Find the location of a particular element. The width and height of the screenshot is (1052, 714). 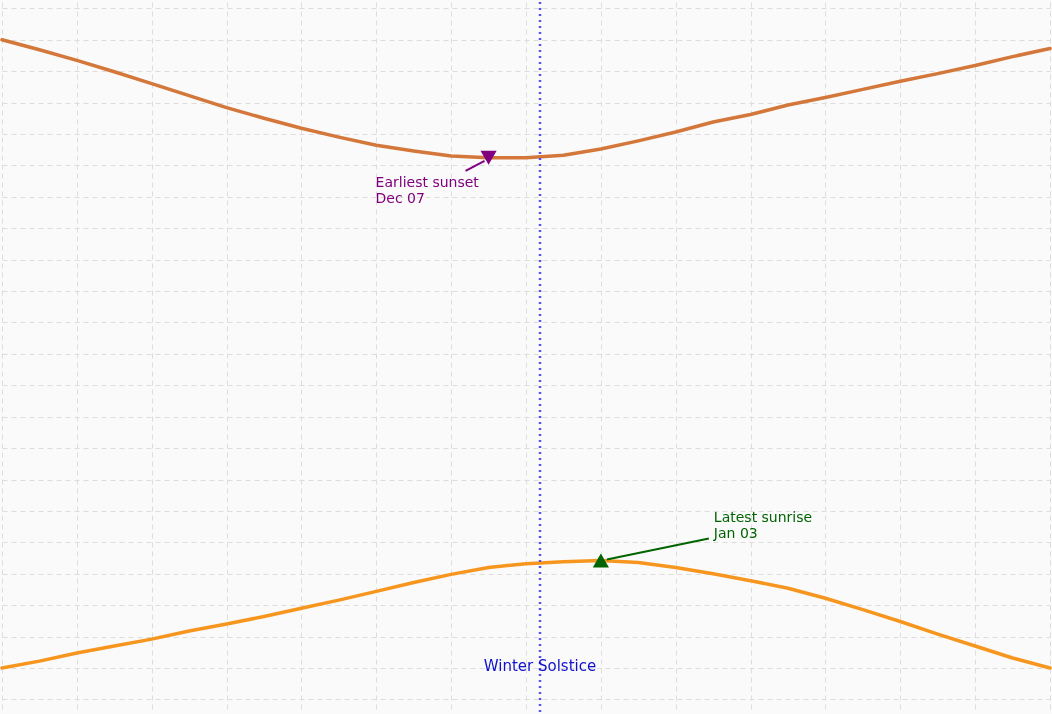

annotation: Winter Solstice is located at coordinates (540, 666).